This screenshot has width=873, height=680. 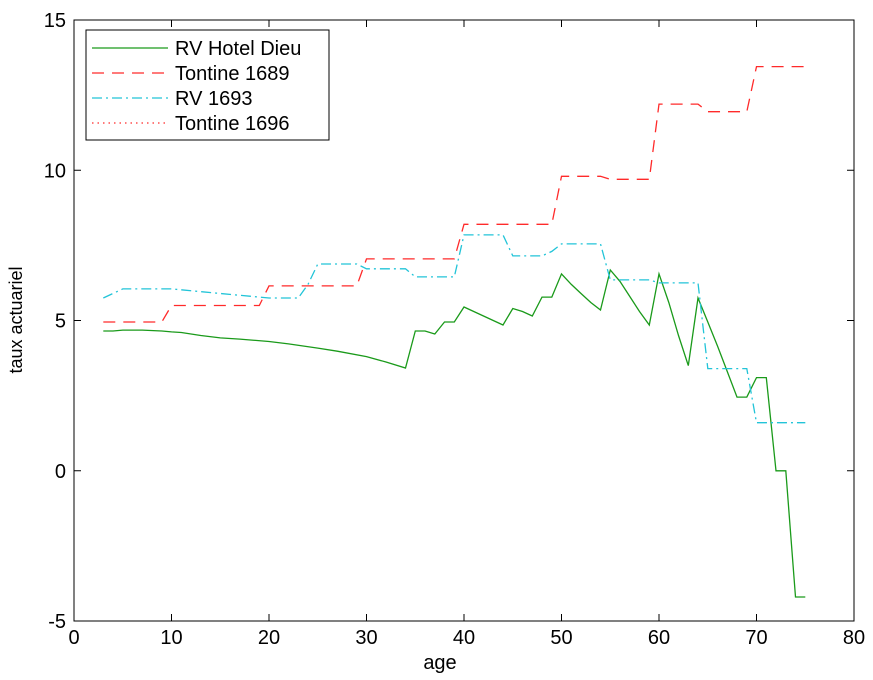 What do you see at coordinates (464, 638) in the screenshot?
I see `x-tick-label: 40` at bounding box center [464, 638].